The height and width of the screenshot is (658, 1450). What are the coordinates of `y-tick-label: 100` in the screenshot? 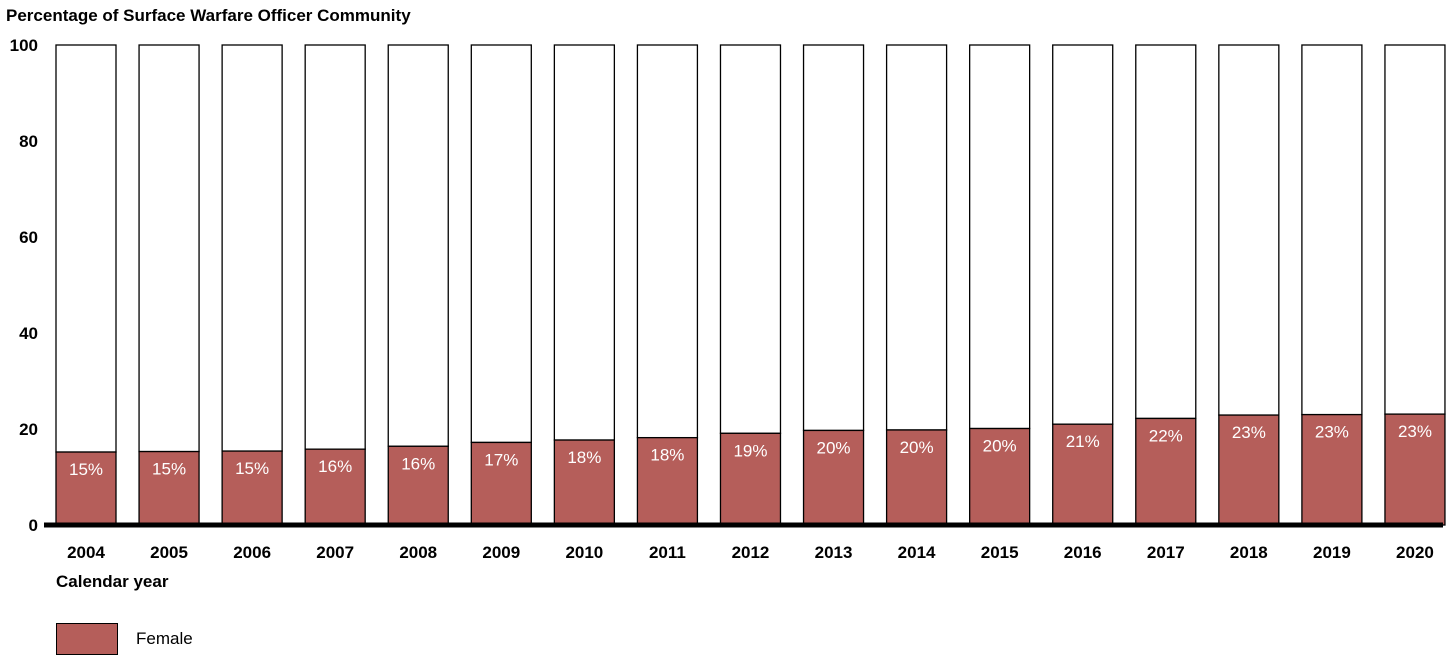 It's located at (24, 45).